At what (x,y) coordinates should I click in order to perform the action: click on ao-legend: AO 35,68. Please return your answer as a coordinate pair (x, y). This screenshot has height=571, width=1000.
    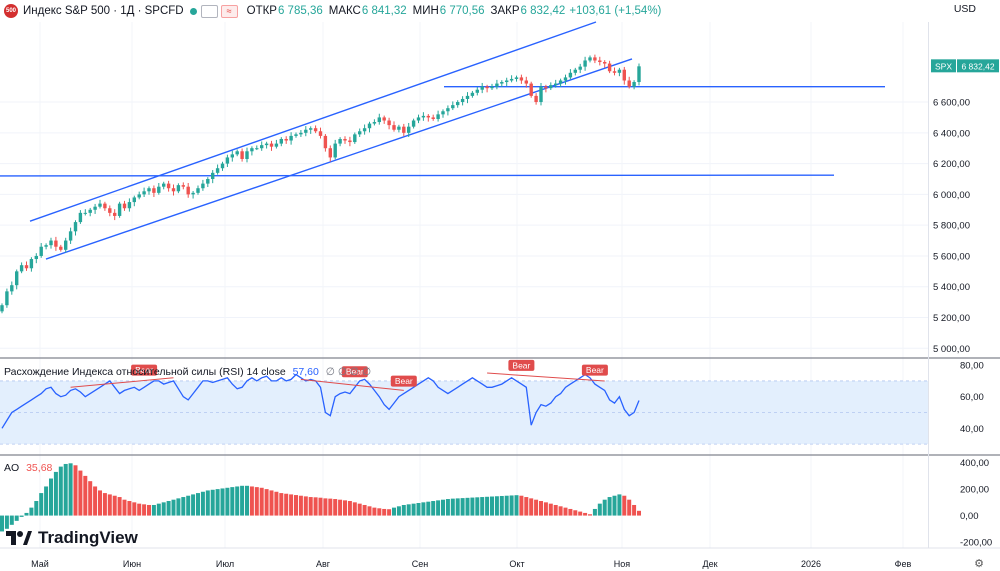
    Looking at the image, I should click on (28, 468).